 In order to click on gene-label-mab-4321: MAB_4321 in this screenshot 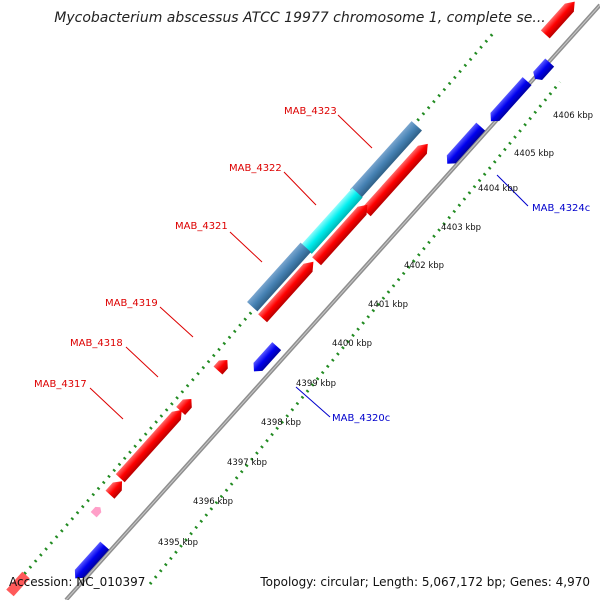, I will do `click(201, 226)`.